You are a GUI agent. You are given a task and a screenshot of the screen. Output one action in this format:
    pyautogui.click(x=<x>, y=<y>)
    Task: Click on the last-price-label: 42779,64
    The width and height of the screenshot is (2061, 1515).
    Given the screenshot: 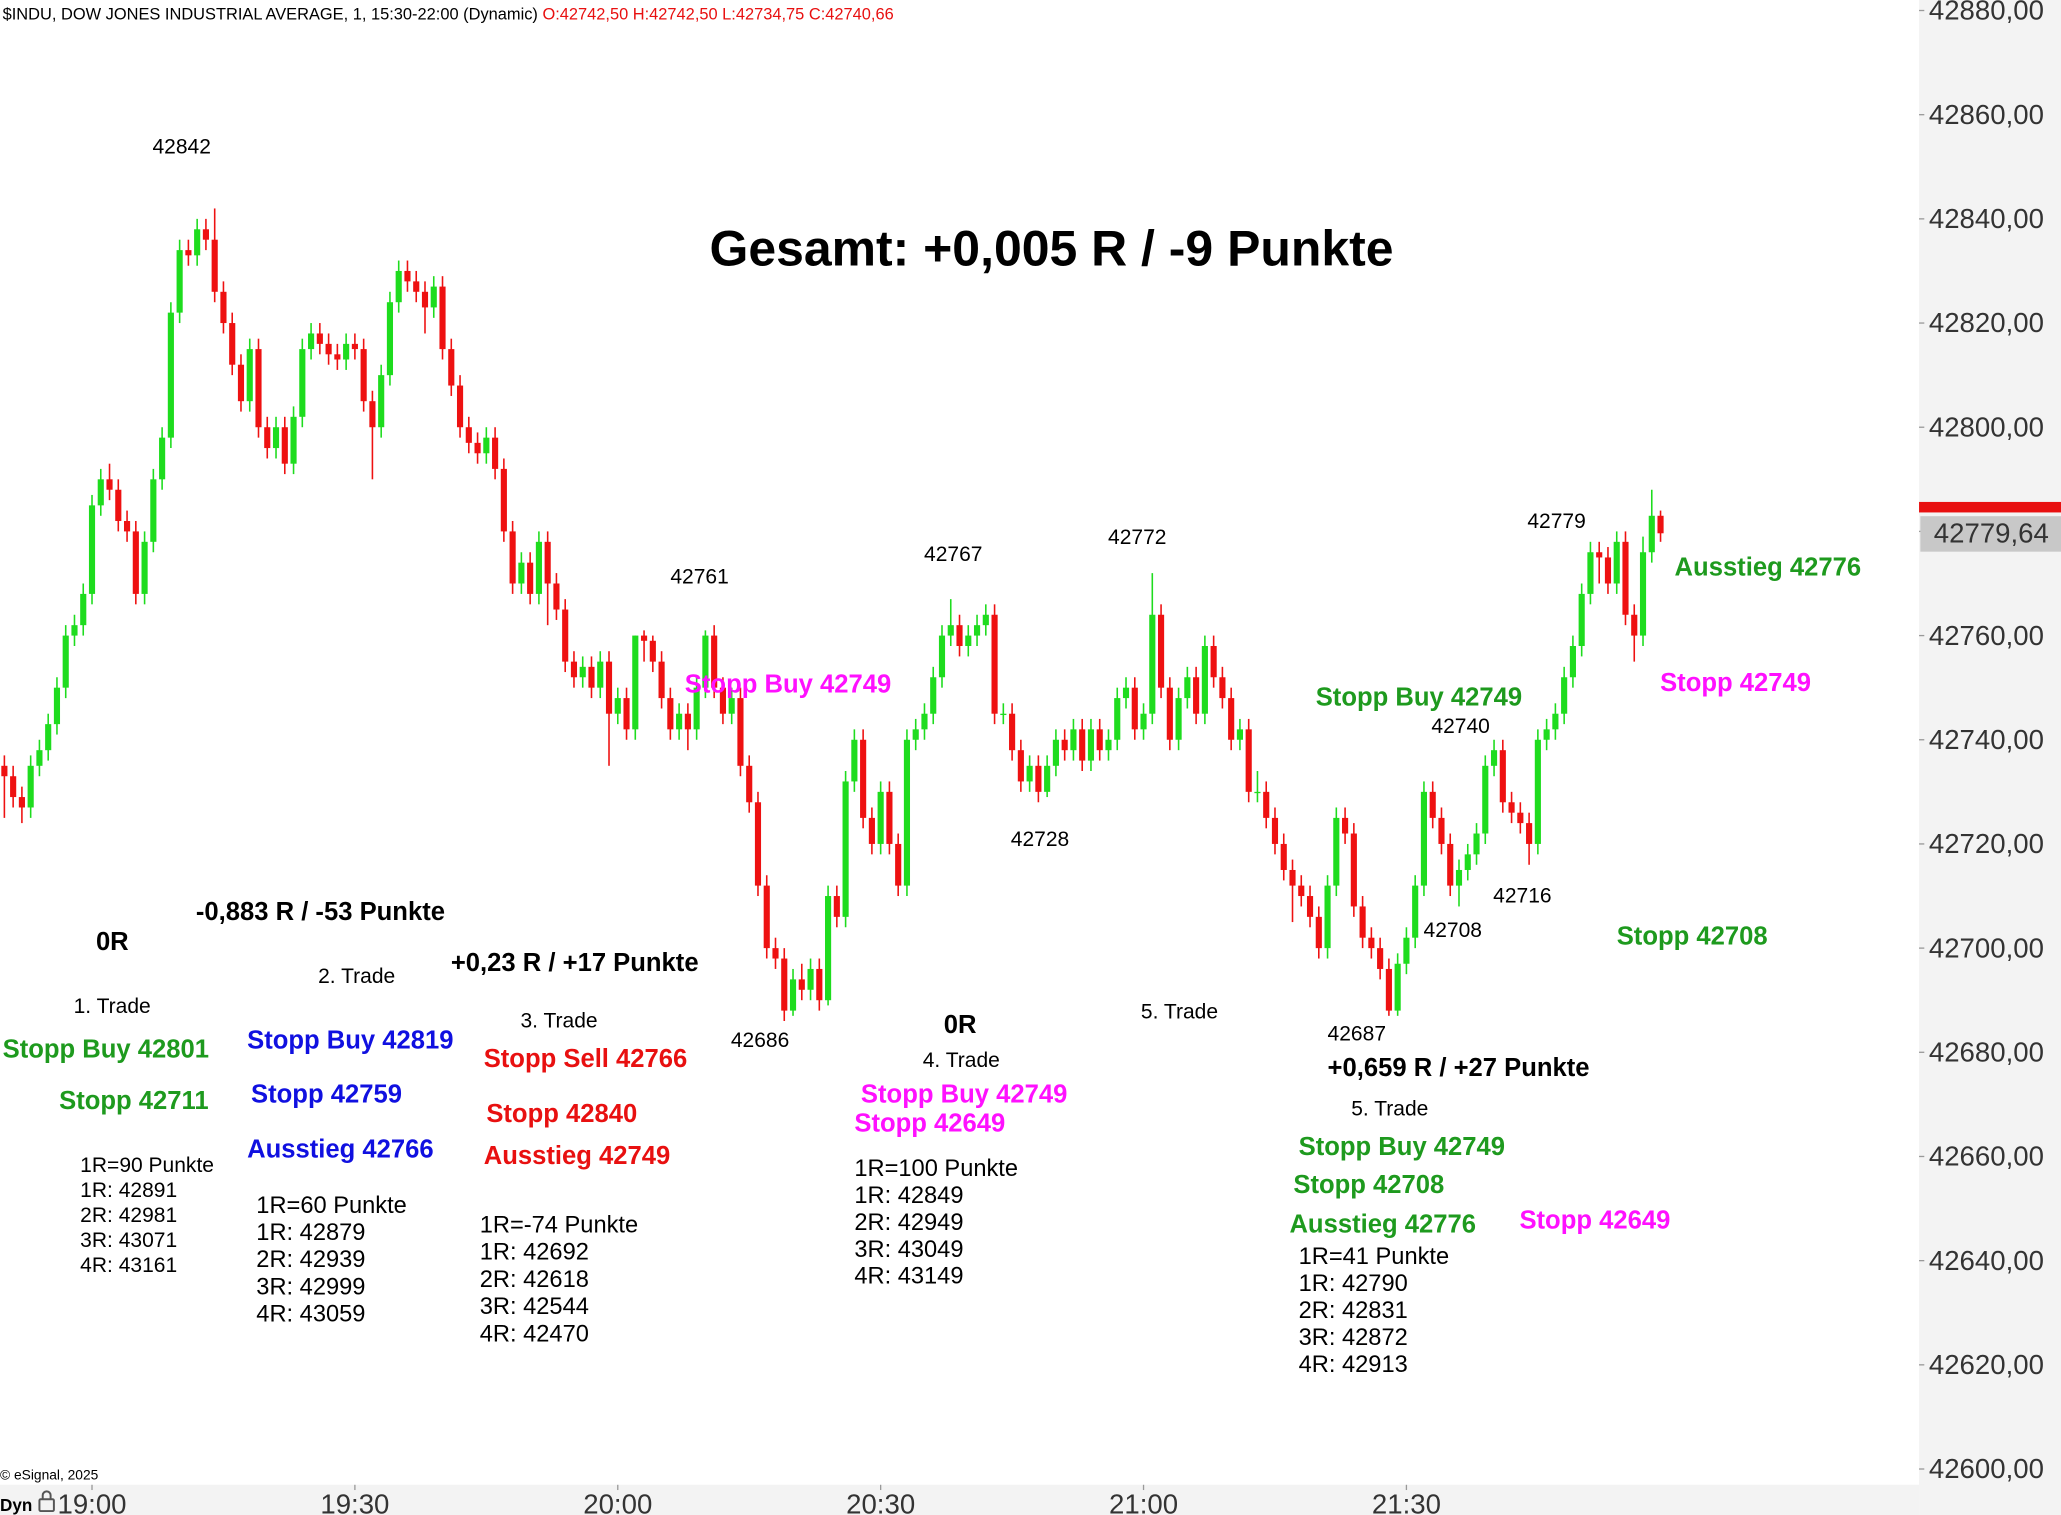 What is the action you would take?
    pyautogui.click(x=1991, y=532)
    